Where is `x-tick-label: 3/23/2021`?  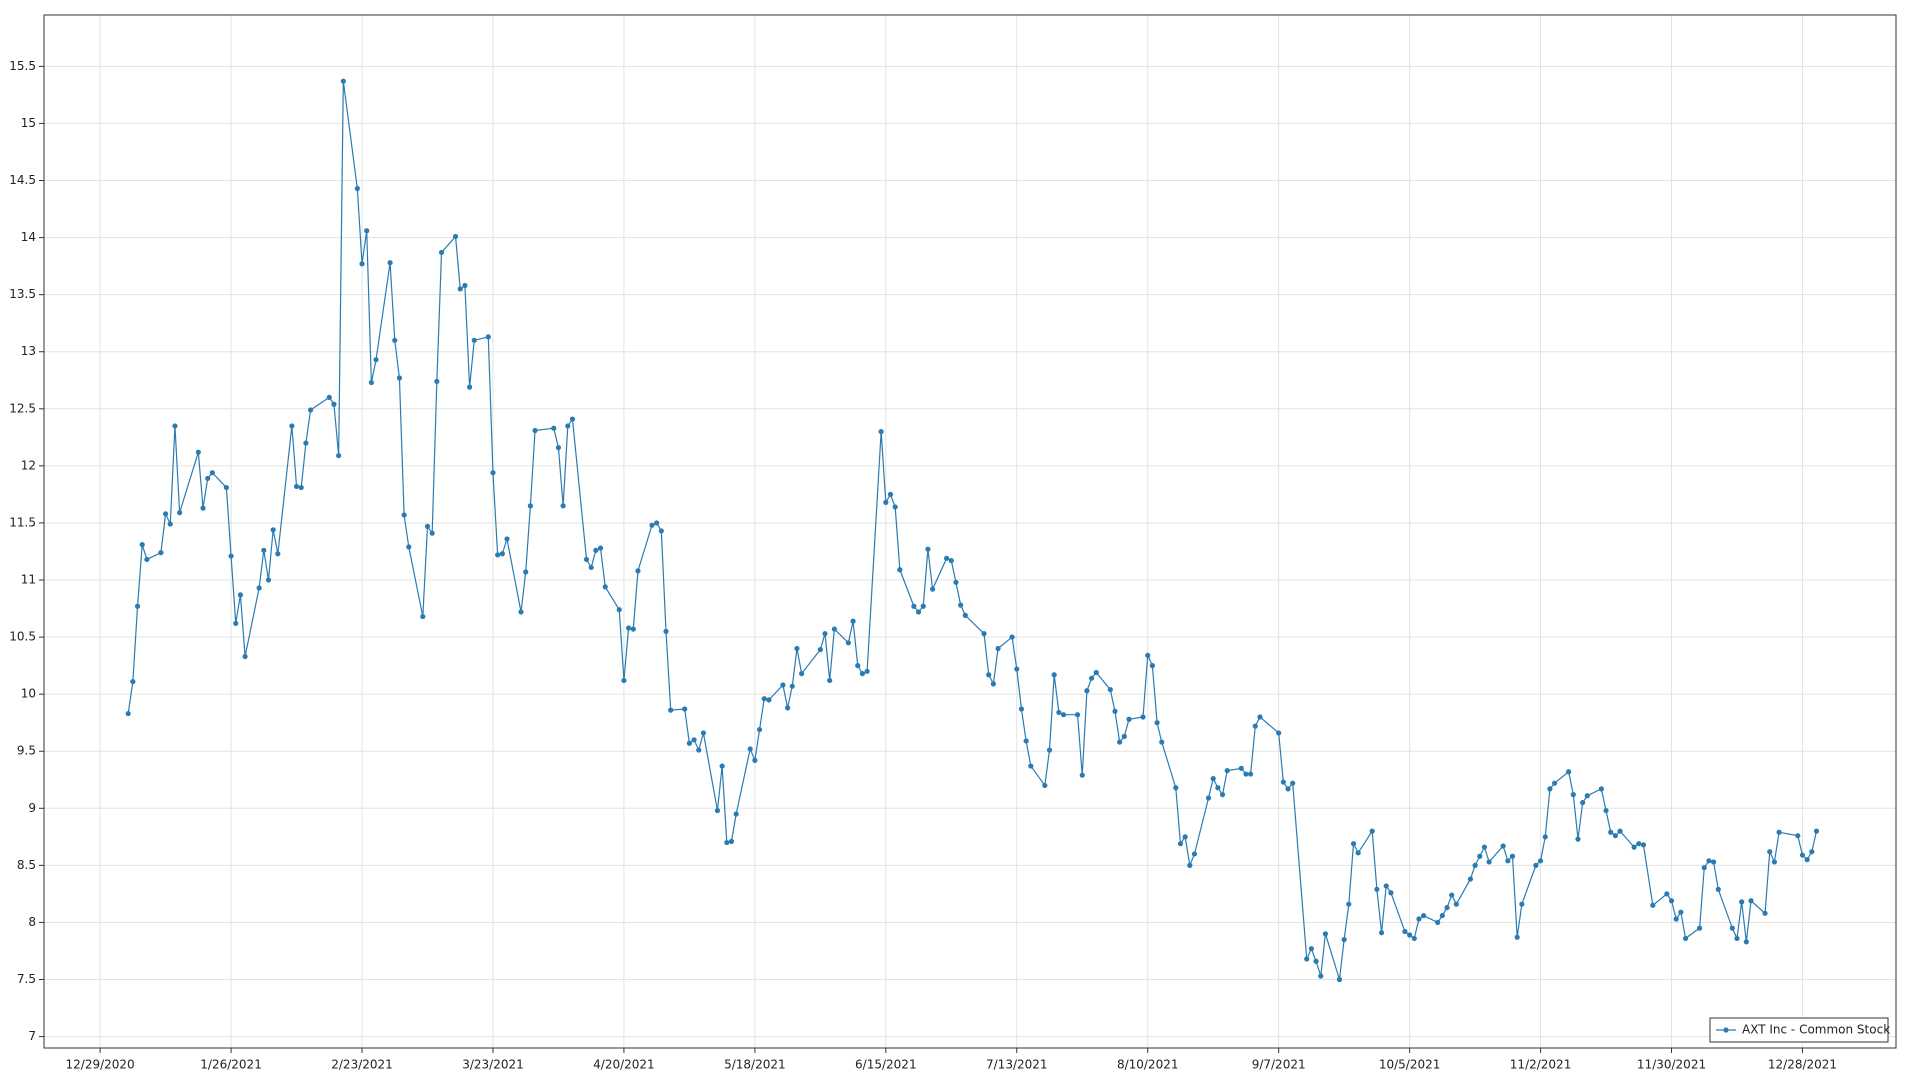
x-tick-label: 3/23/2021 is located at coordinates (493, 1065).